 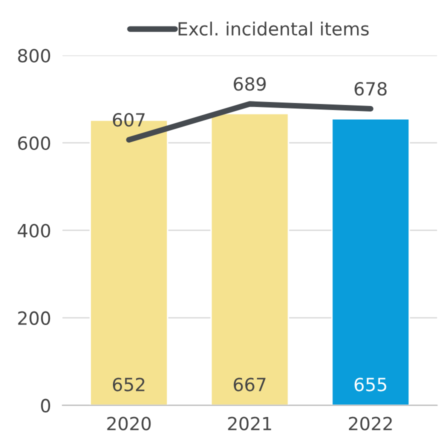 What do you see at coordinates (128, 385) in the screenshot?
I see `data-label: 652` at bounding box center [128, 385].